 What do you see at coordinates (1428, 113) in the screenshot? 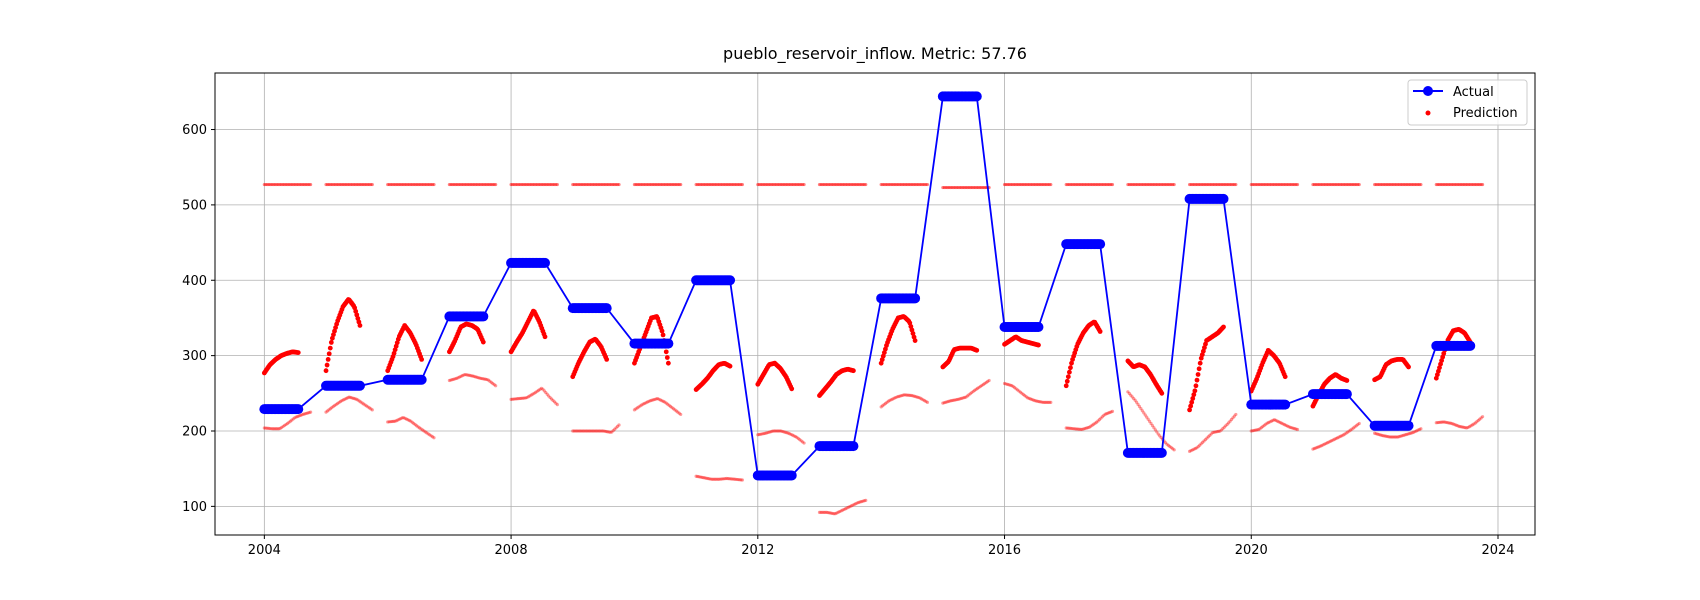
I see `legend-prediction-marker` at bounding box center [1428, 113].